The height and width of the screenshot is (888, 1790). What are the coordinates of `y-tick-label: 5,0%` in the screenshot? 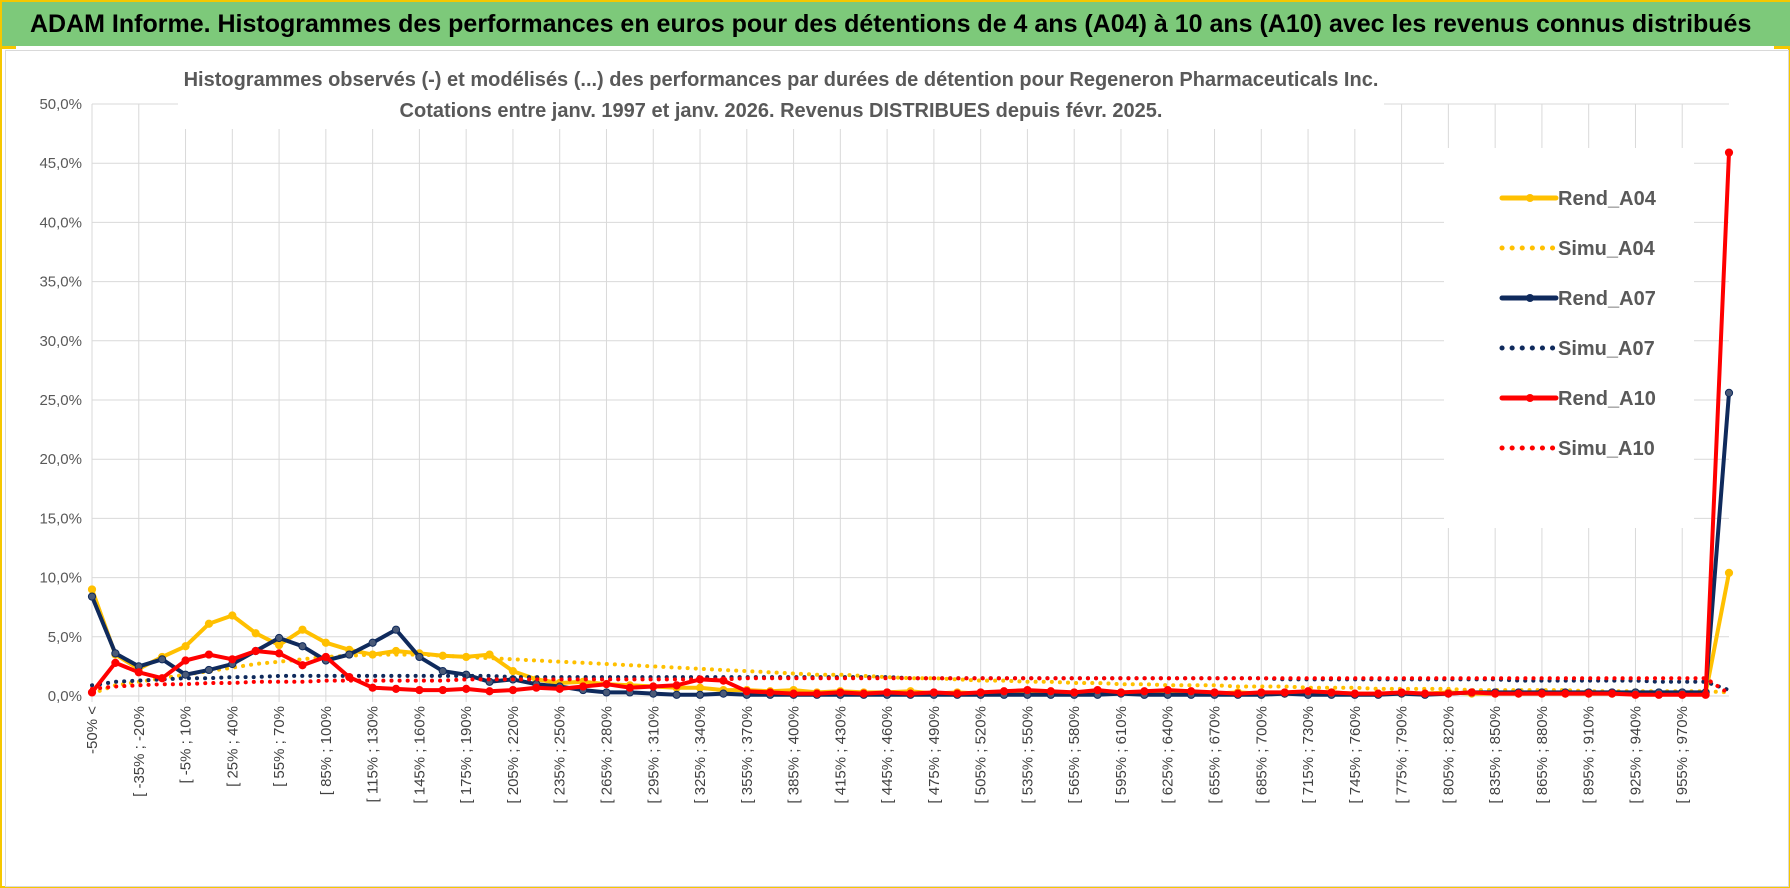 It's located at (65, 637).